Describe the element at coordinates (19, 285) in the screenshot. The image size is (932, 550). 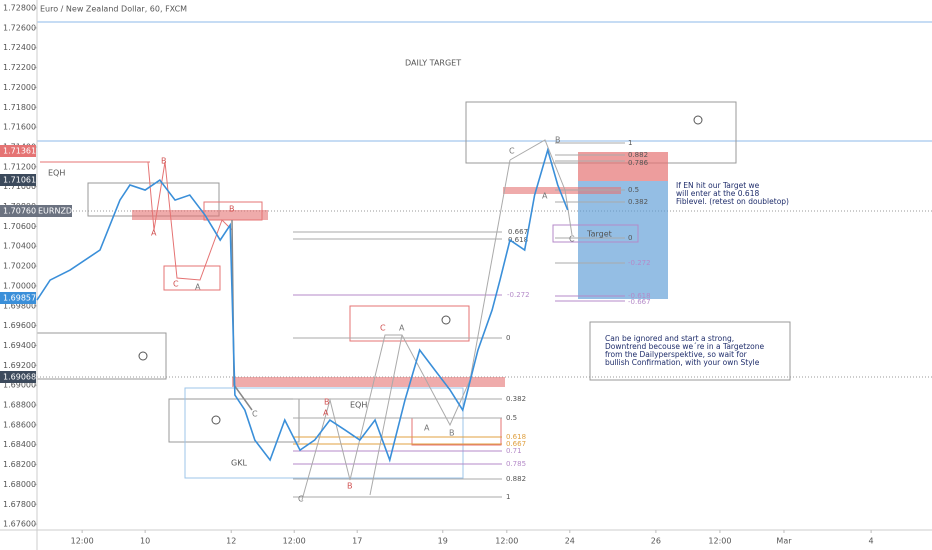
I see `y-tick-label: 1.70000` at that location.